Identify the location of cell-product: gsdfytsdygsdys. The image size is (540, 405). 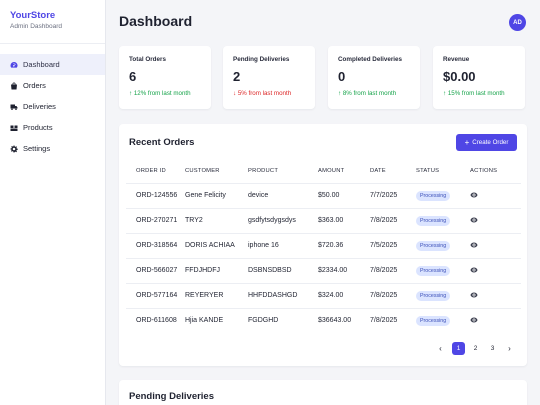
(283, 220).